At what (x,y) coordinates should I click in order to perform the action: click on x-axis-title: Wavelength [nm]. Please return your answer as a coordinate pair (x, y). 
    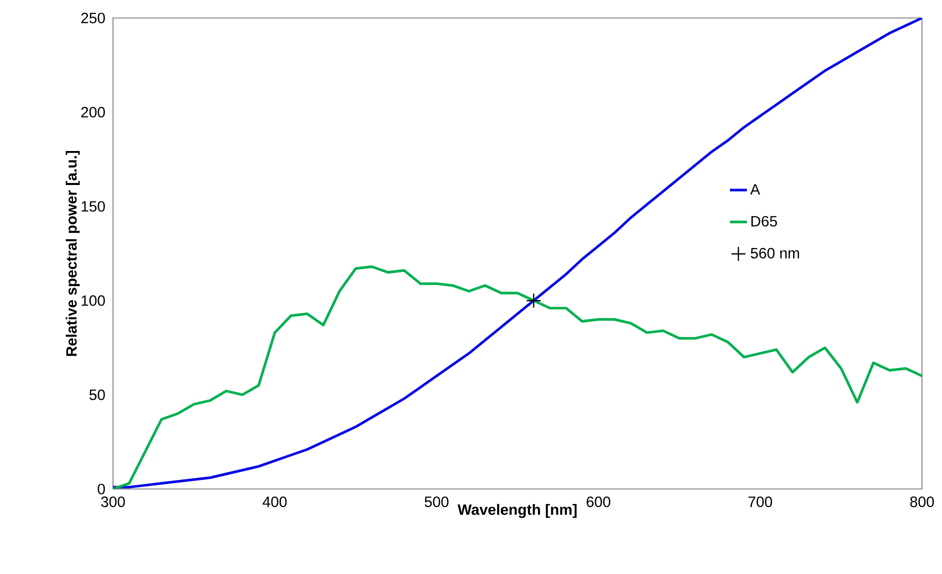
    Looking at the image, I should click on (517, 511).